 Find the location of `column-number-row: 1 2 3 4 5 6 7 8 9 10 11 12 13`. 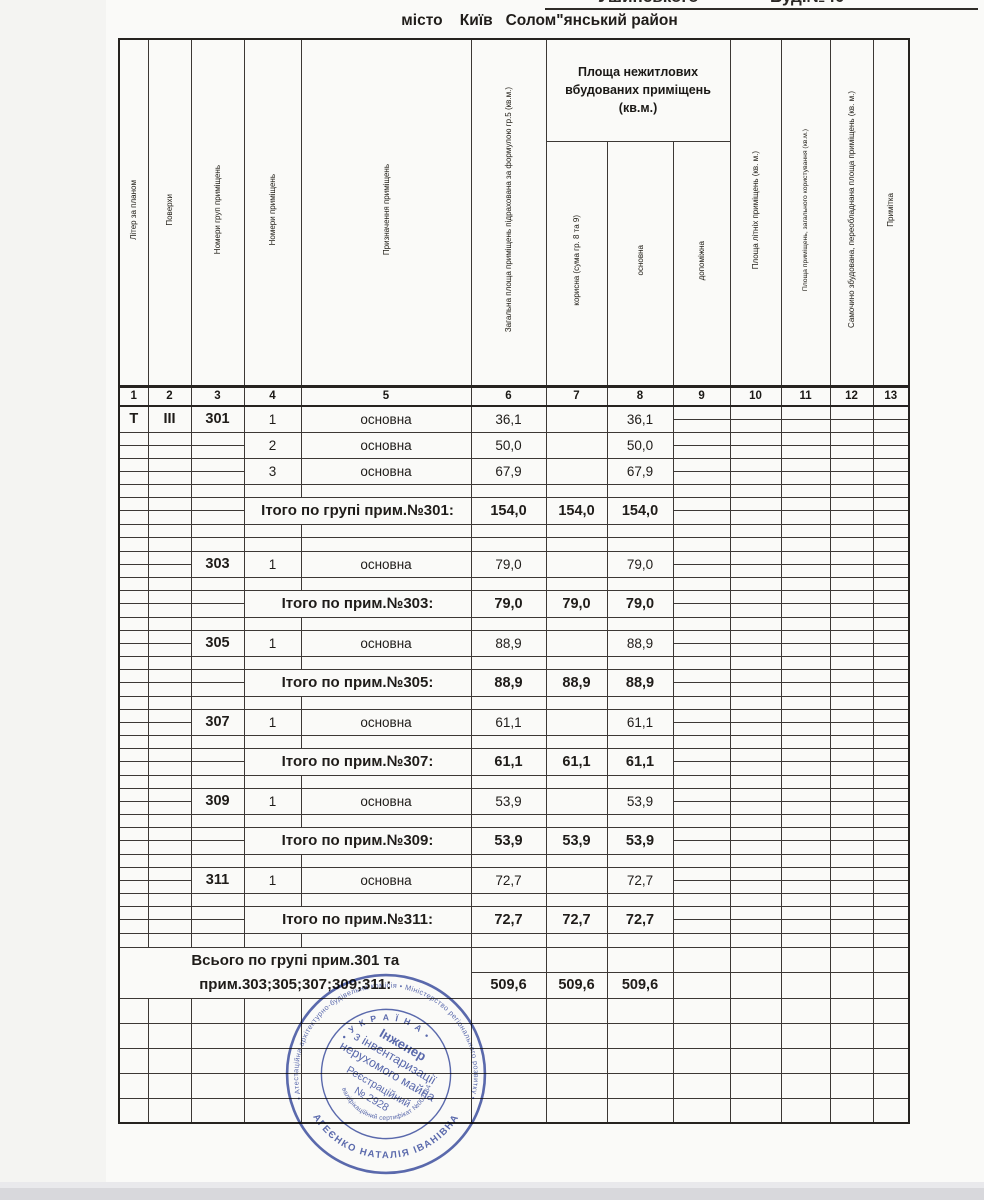

column-number-row: 1 2 3 4 5 6 7 8 9 10 11 12 13 is located at coordinates (514, 395).